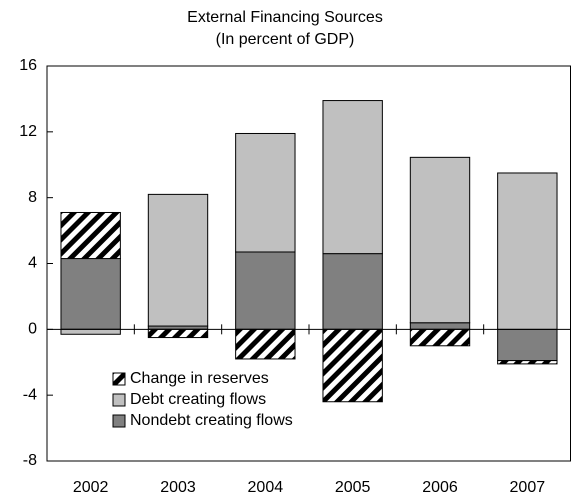 Image resolution: width=571 pixels, height=500 pixels. I want to click on y-tick-label: 0, so click(32, 329).